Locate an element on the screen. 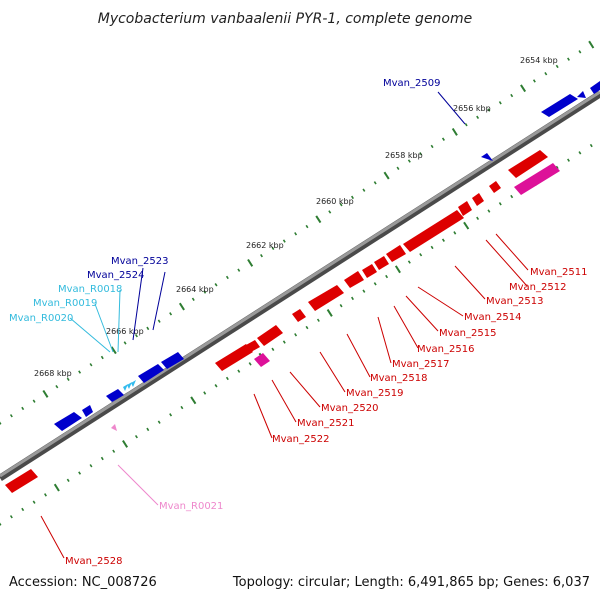 This screenshot has height=600, width=600. scale-label-2658: 2658 kbp is located at coordinates (404, 155).